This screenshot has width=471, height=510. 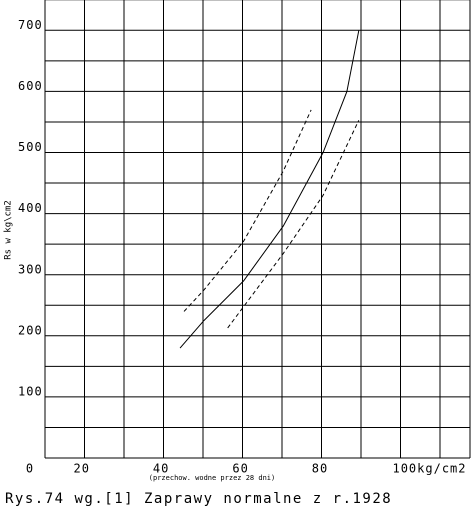 I want to click on x-tick-label: 80, so click(x=320, y=469).